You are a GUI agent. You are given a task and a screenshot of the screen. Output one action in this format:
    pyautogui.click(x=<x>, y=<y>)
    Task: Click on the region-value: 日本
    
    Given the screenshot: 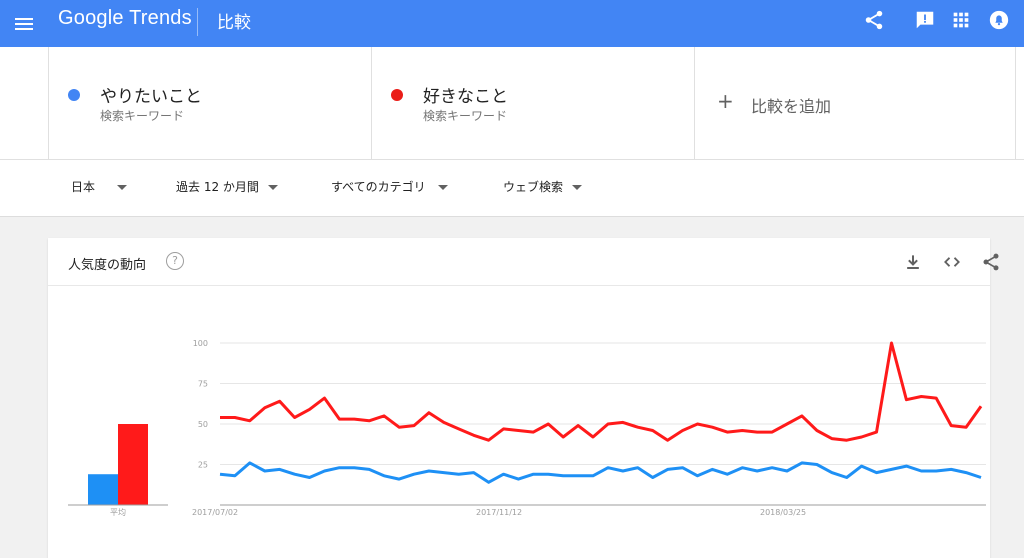 What is the action you would take?
    pyautogui.click(x=83, y=187)
    